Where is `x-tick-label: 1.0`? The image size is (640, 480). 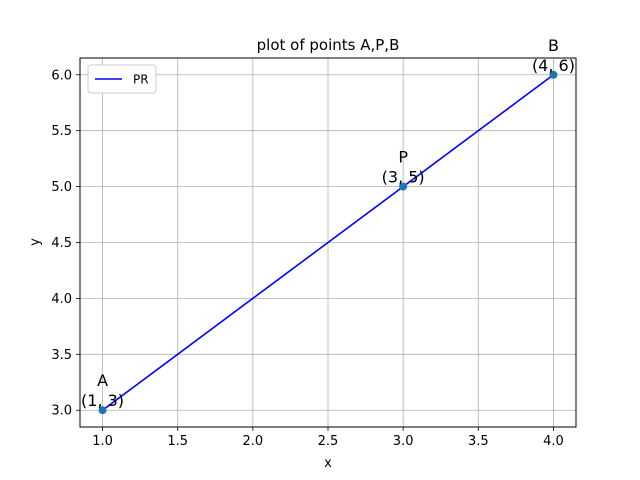 x-tick-label: 1.0 is located at coordinates (102, 441).